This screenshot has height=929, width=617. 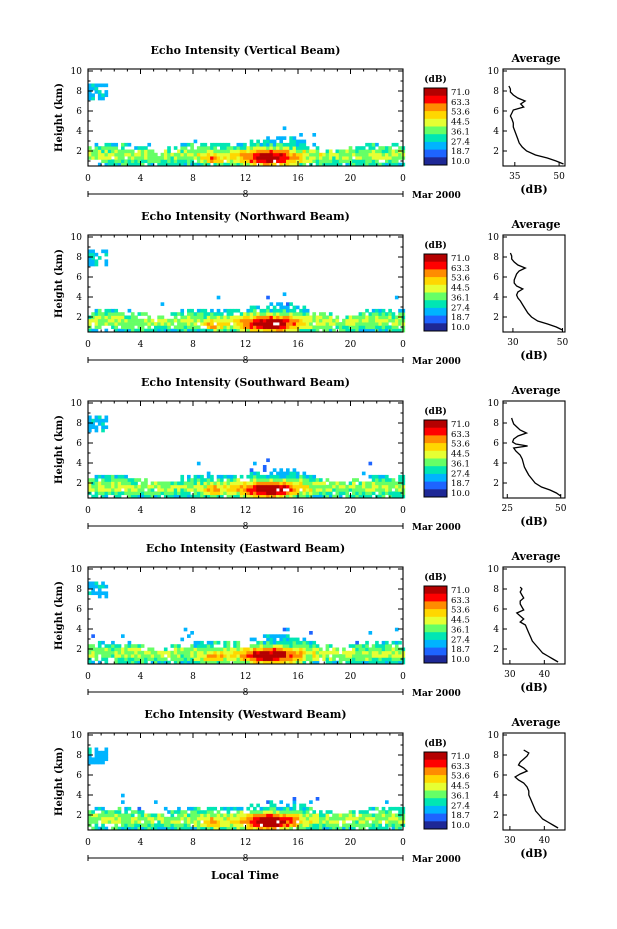 I want to click on colorbar-label: 10.0, so click(x=460, y=328).